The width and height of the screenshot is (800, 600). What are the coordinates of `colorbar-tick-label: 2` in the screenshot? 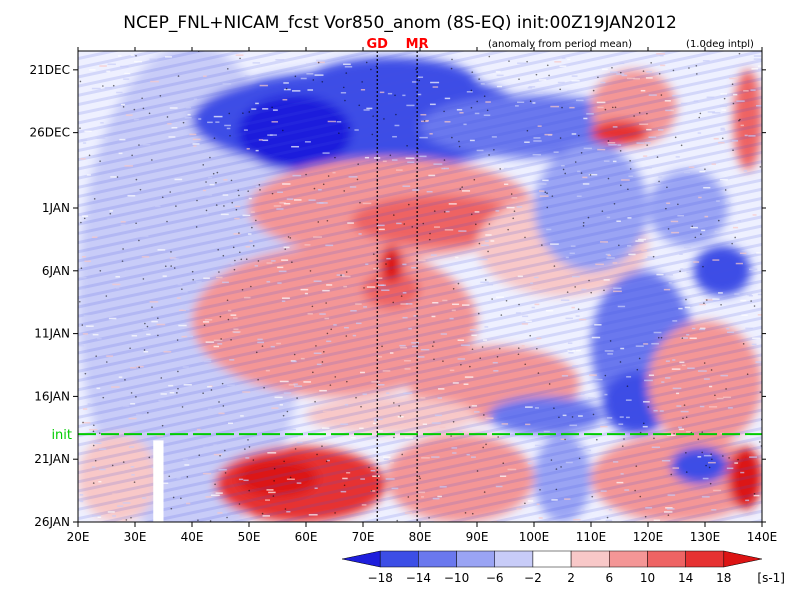 It's located at (571, 578).